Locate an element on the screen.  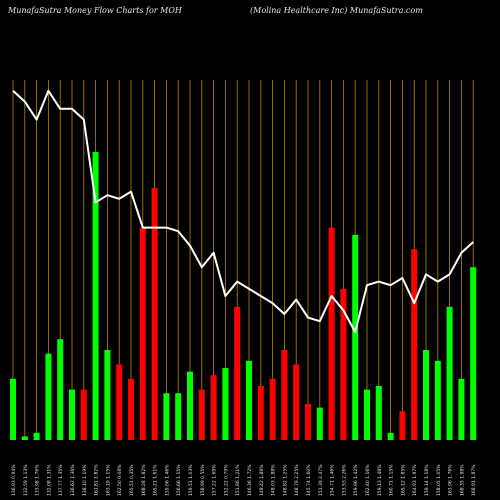
x-tick-label: 163.96 1.76% is located at coordinates (451, 480).